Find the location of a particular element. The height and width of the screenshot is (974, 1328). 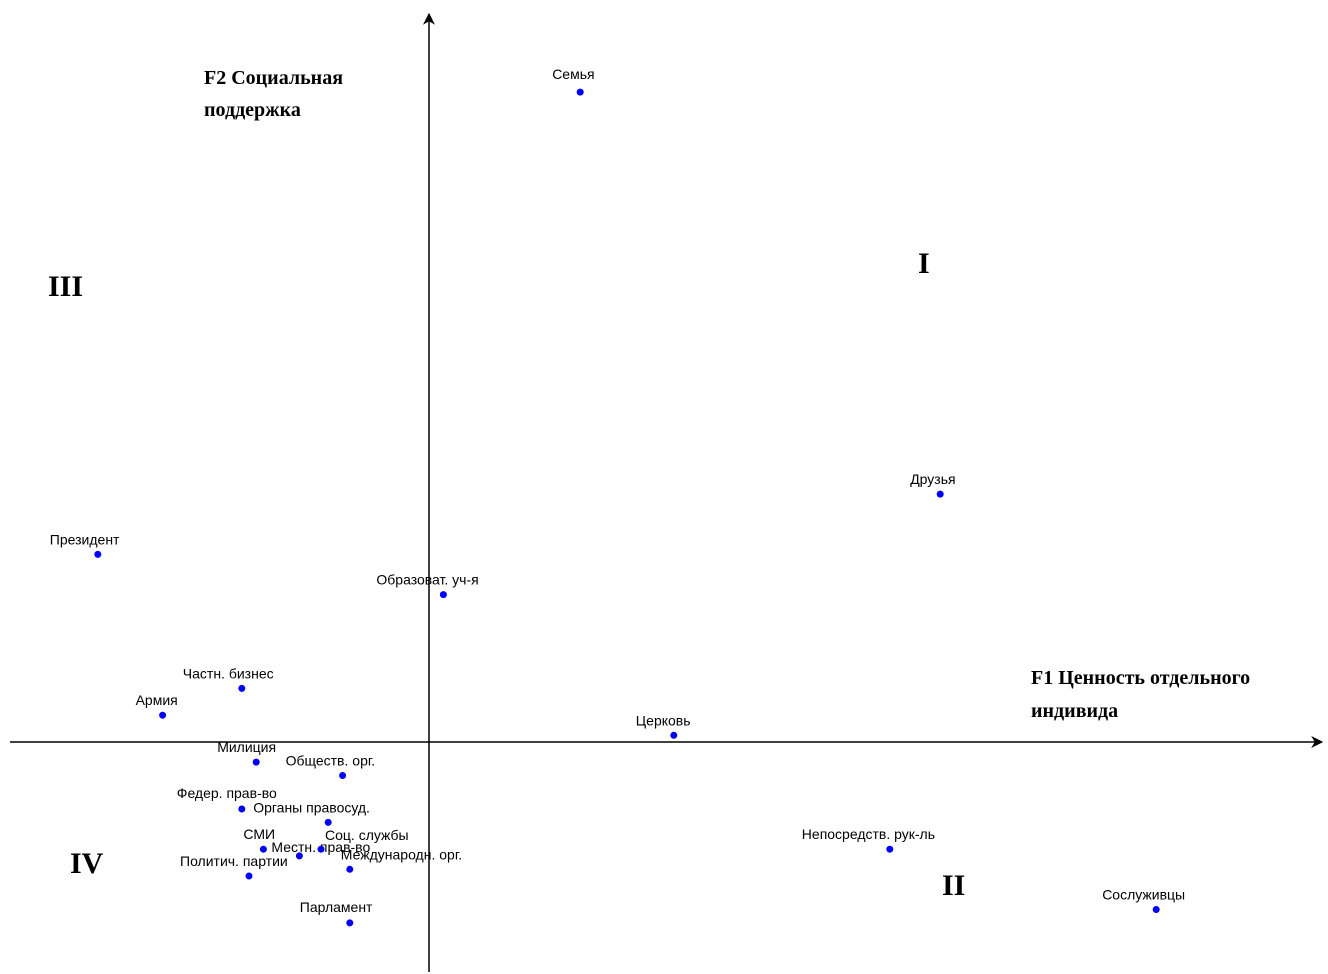

data-point: Семья is located at coordinates (573, 81).